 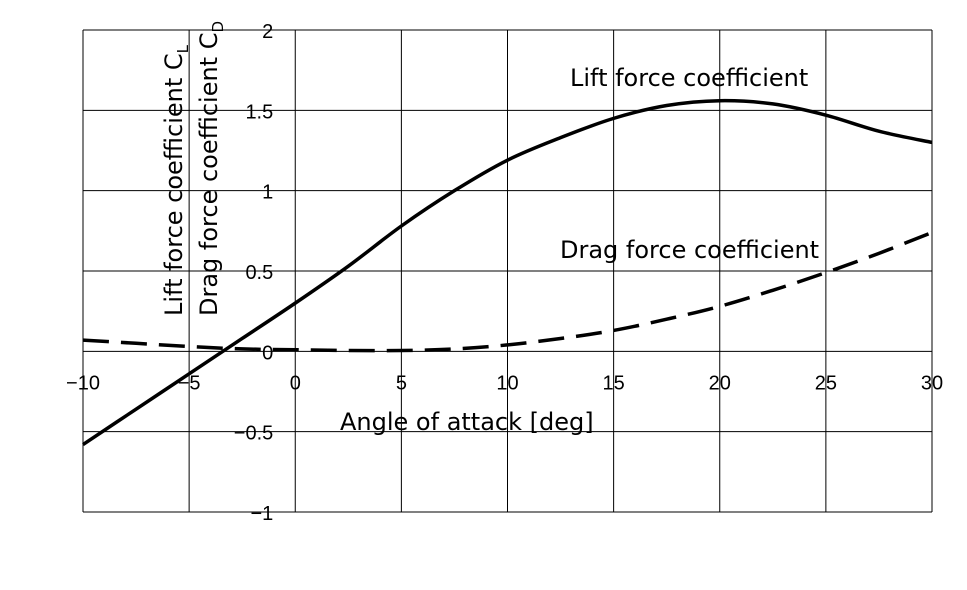 What do you see at coordinates (932, 383) in the screenshot?
I see `x-tick-label: 30` at bounding box center [932, 383].